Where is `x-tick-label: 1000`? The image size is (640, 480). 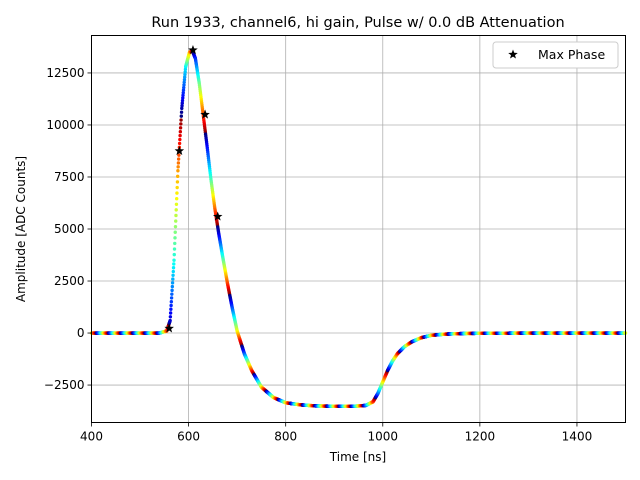 x-tick-label: 1000 is located at coordinates (382, 437).